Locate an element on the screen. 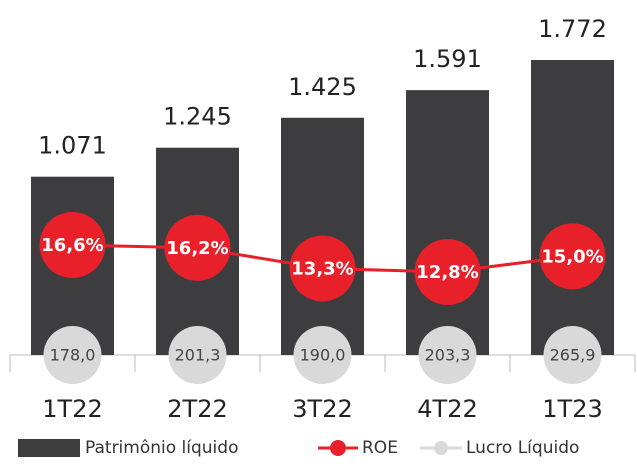 The image size is (637, 466). x-tick-label: 2T22 is located at coordinates (197, 409).